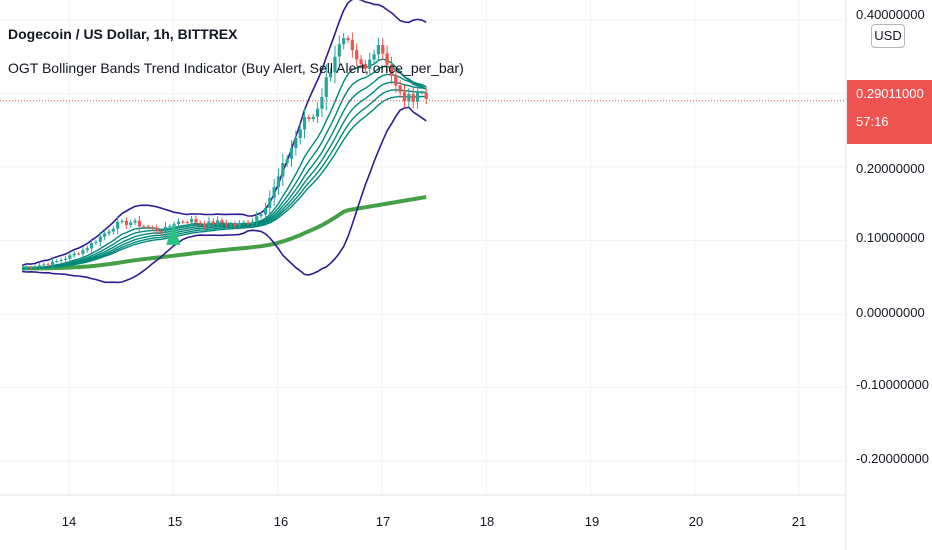  I want to click on currency-button: USD, so click(888, 36).